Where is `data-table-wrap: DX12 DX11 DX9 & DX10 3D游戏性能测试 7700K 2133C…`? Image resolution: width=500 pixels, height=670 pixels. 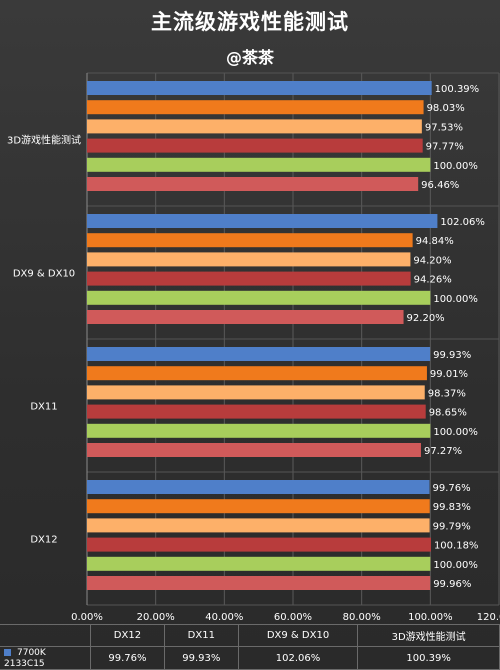 data-table-wrap: DX12 DX11 DX9 & DX10 3D游戏性能测试 7700K 2133C… is located at coordinates (250, 647).